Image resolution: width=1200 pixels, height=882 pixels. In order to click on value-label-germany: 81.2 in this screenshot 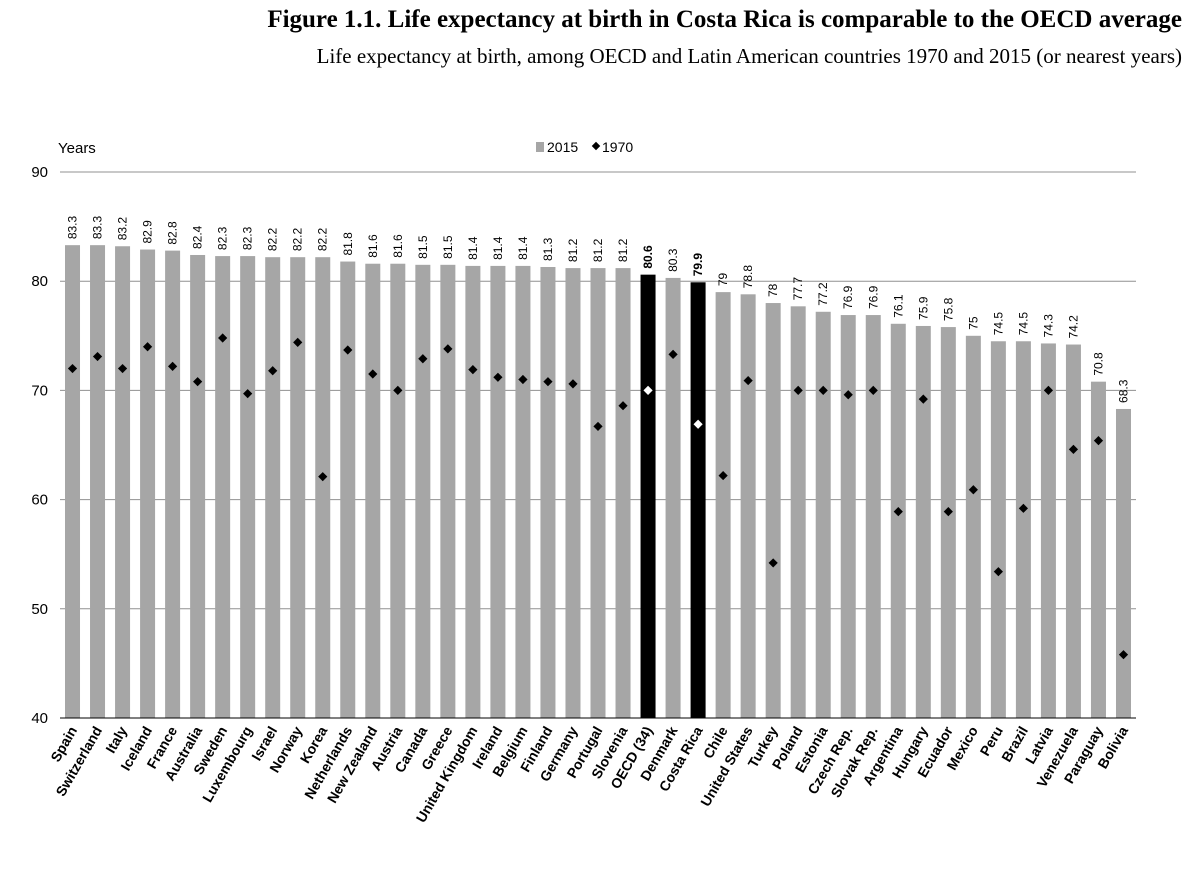, I will do `click(573, 250)`.